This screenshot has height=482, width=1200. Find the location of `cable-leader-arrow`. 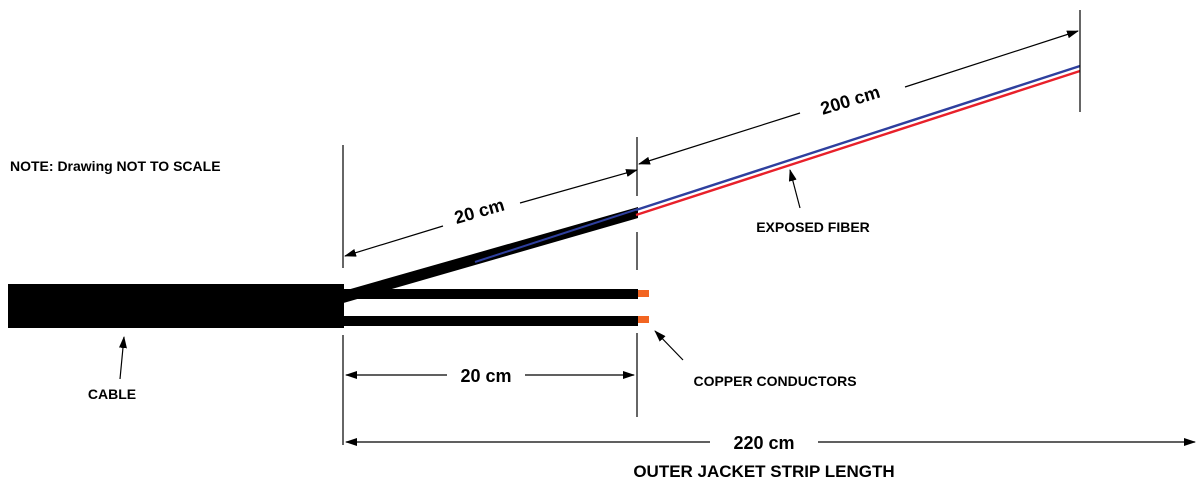

cable-leader-arrow is located at coordinates (122, 358).